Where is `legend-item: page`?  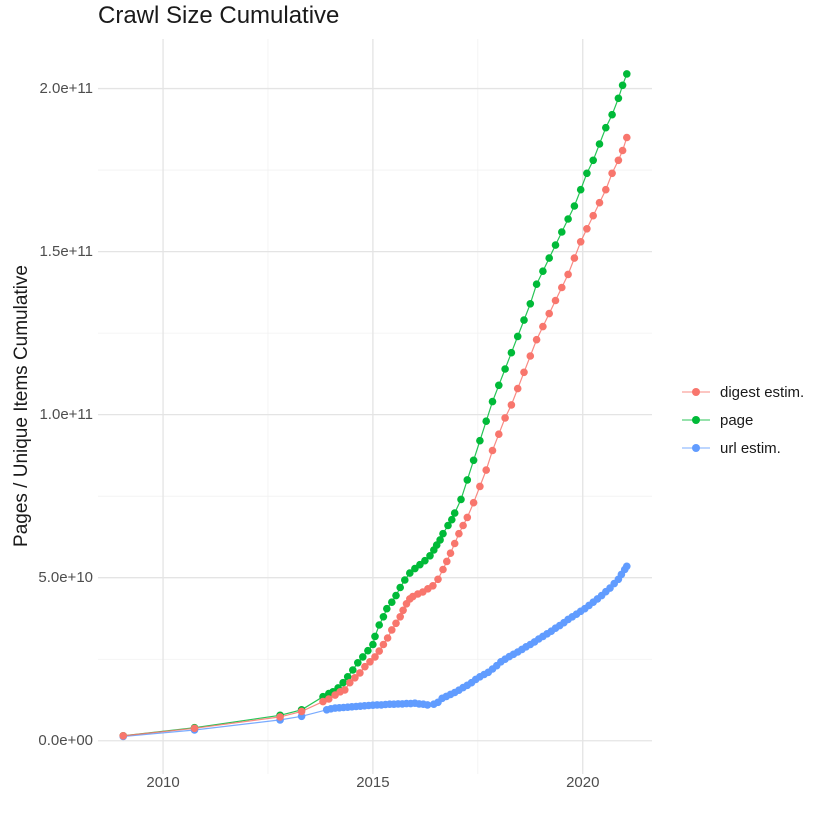 legend-item: page is located at coordinates (742, 420).